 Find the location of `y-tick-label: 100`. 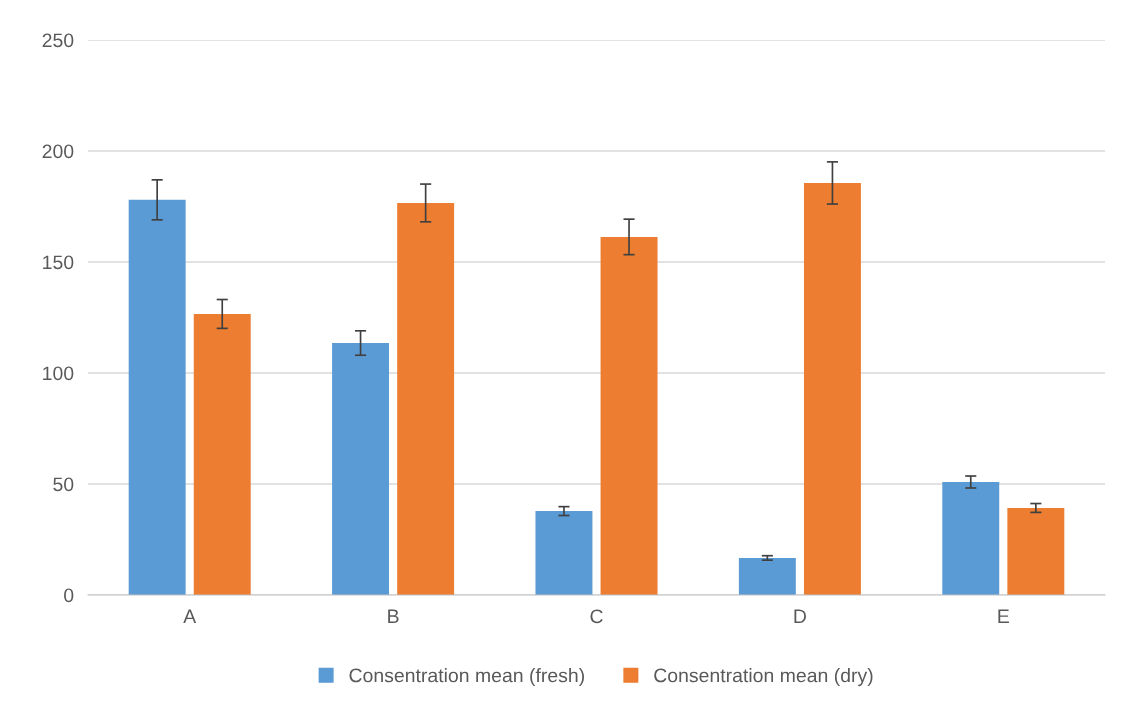

y-tick-label: 100 is located at coordinates (58, 373).